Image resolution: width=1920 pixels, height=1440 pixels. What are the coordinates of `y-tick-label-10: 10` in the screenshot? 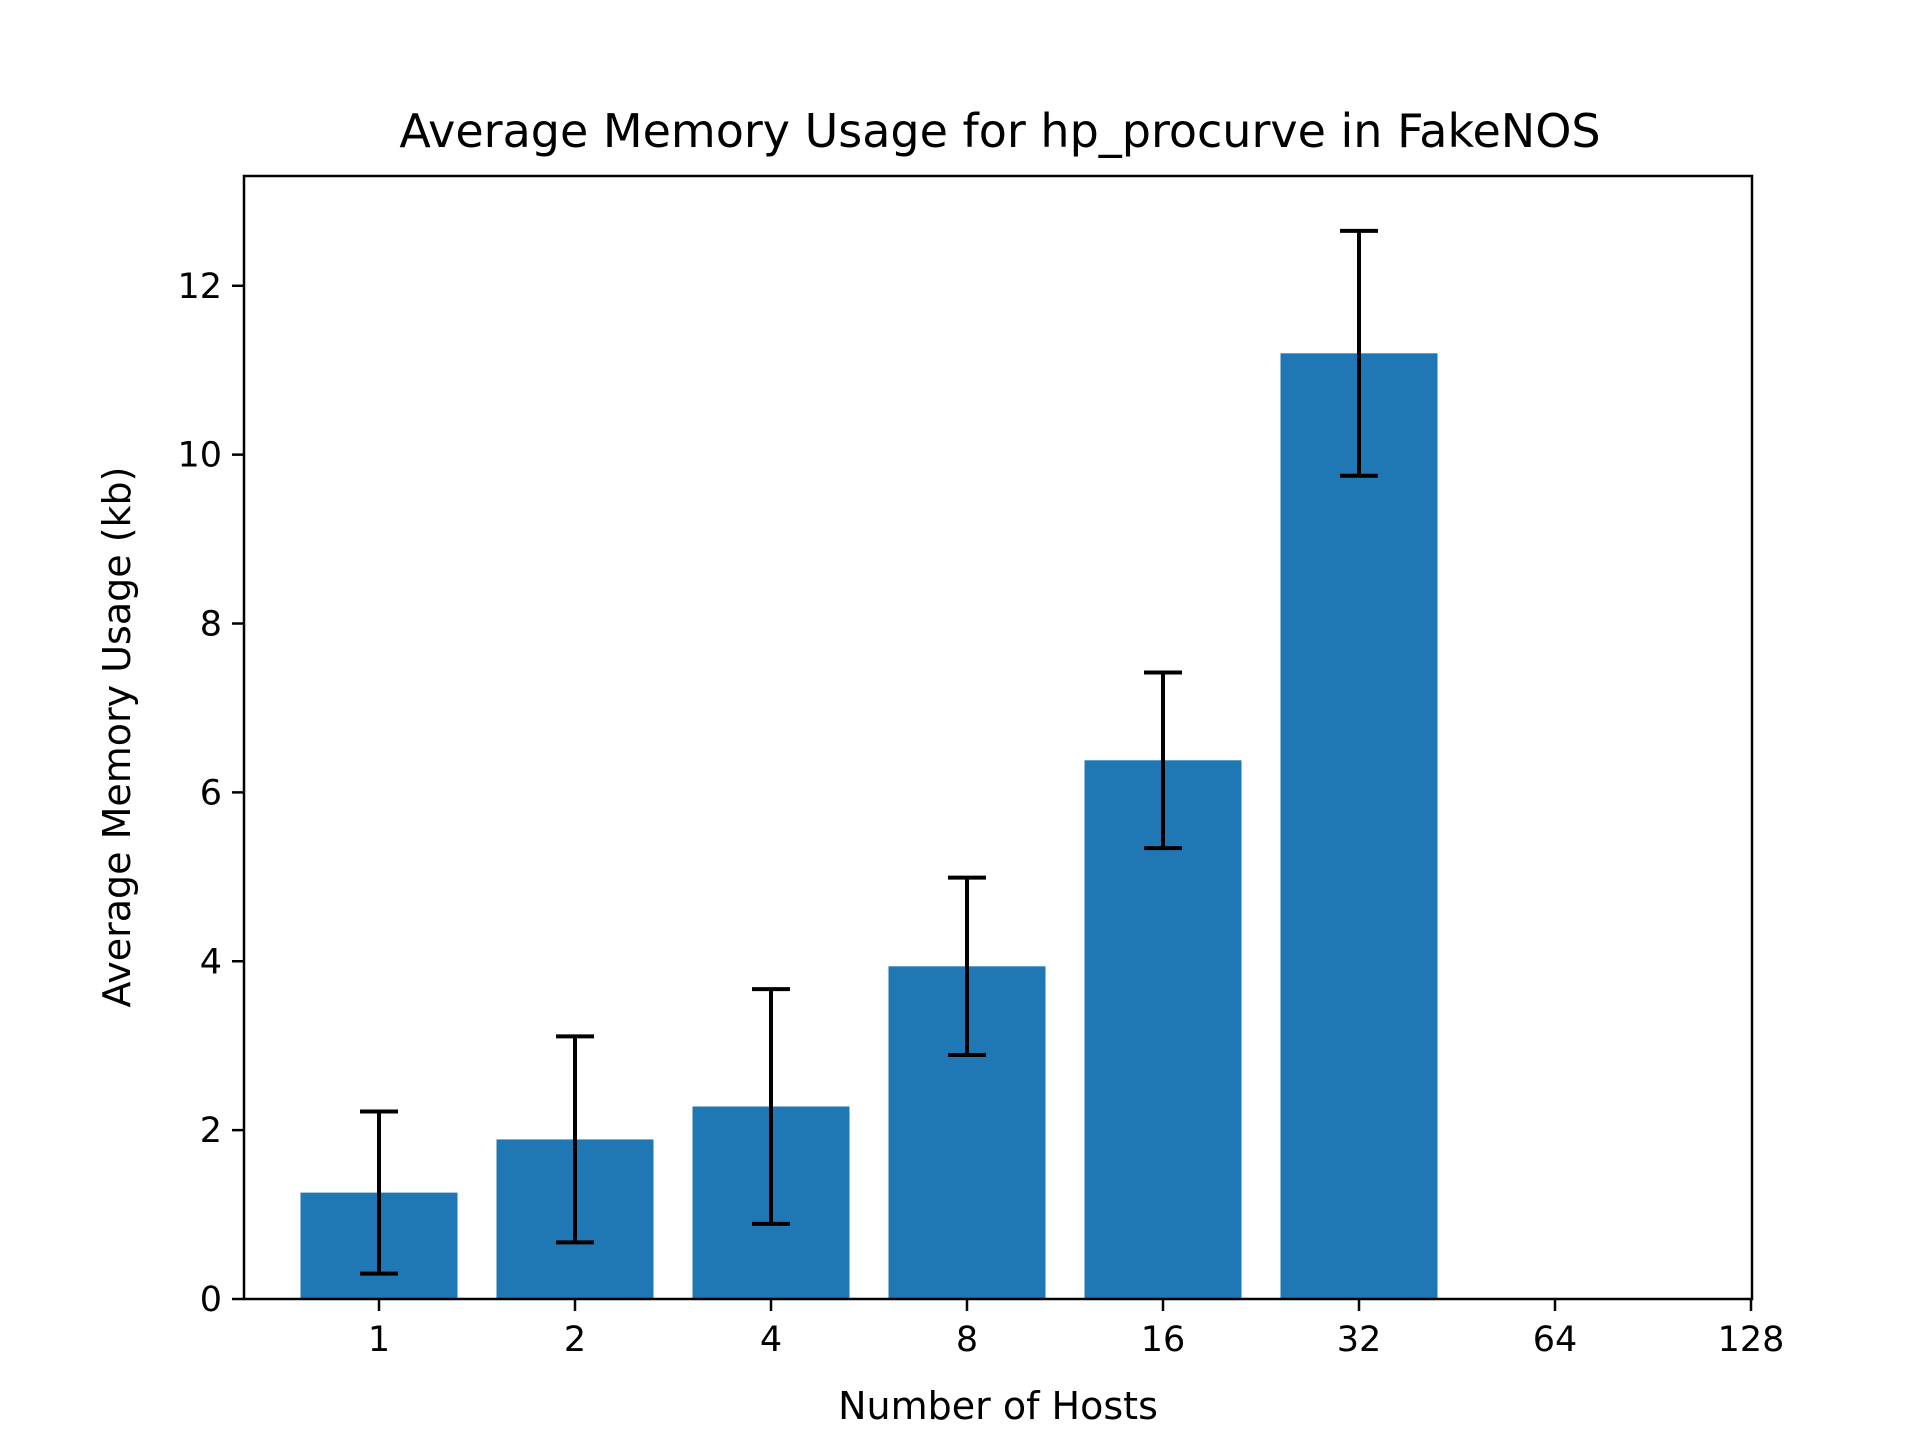 It's located at (199, 456).